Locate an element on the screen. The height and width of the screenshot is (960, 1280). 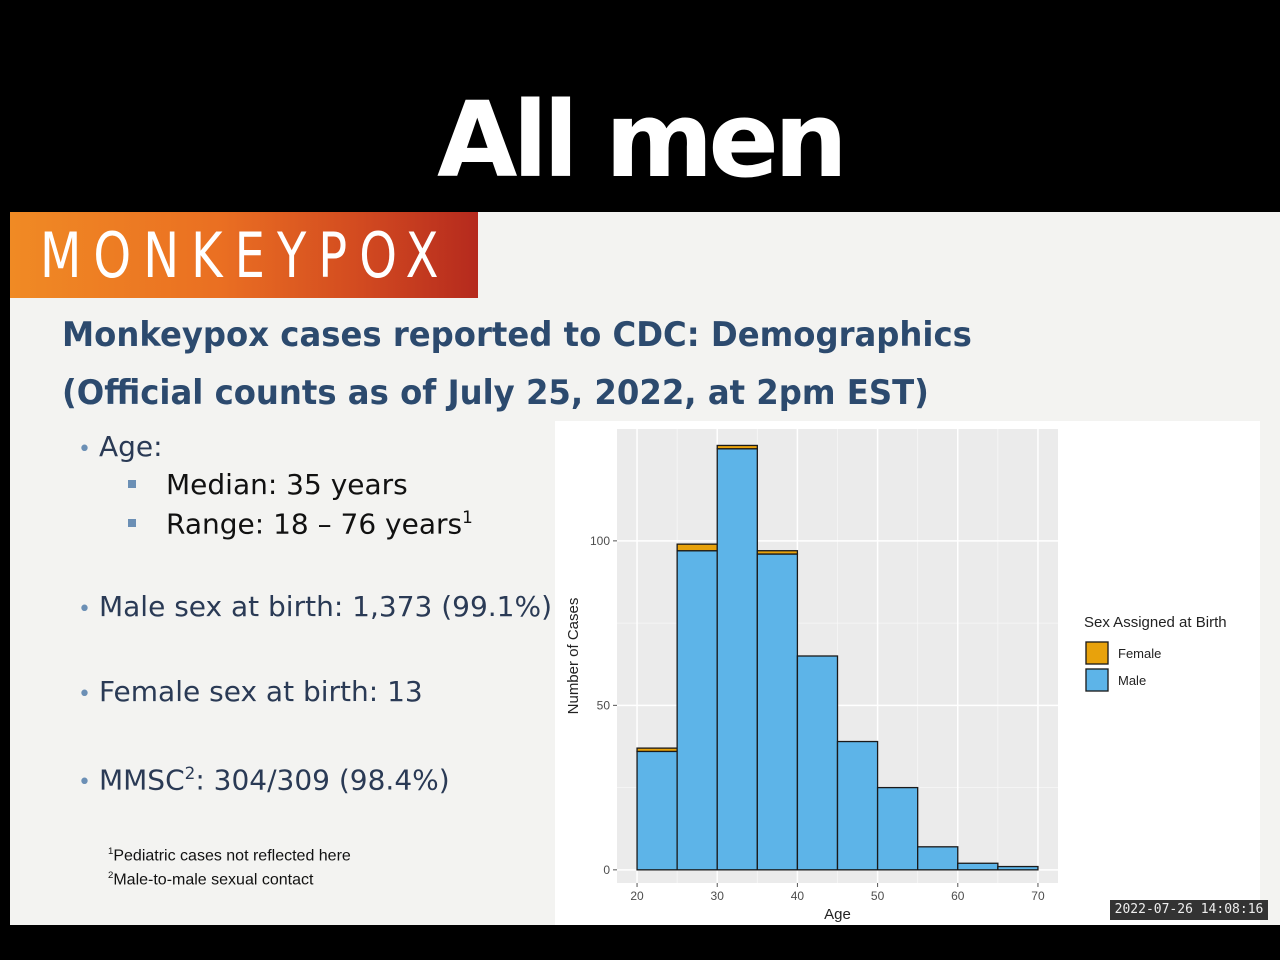
bullet-female: • Female sex at birth: 13 is located at coordinates (250, 691).